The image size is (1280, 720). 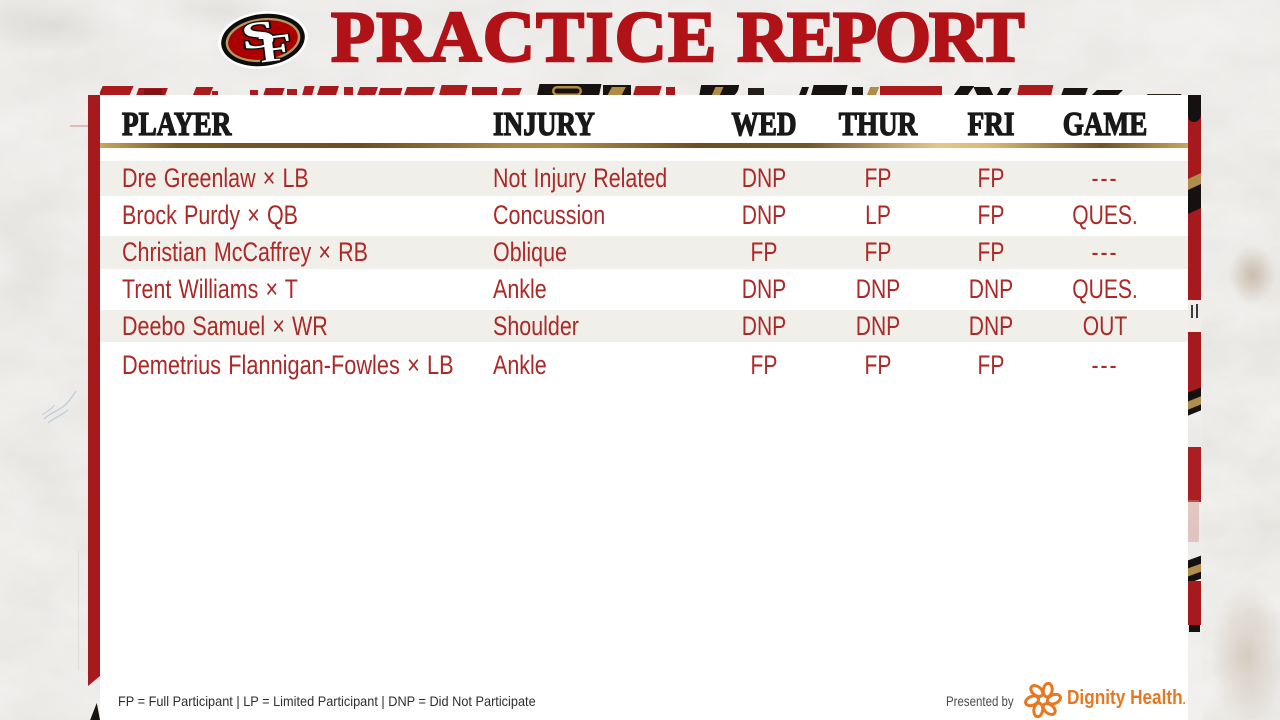 What do you see at coordinates (276, 49) in the screenshot?
I see `svg-text: F` at bounding box center [276, 49].